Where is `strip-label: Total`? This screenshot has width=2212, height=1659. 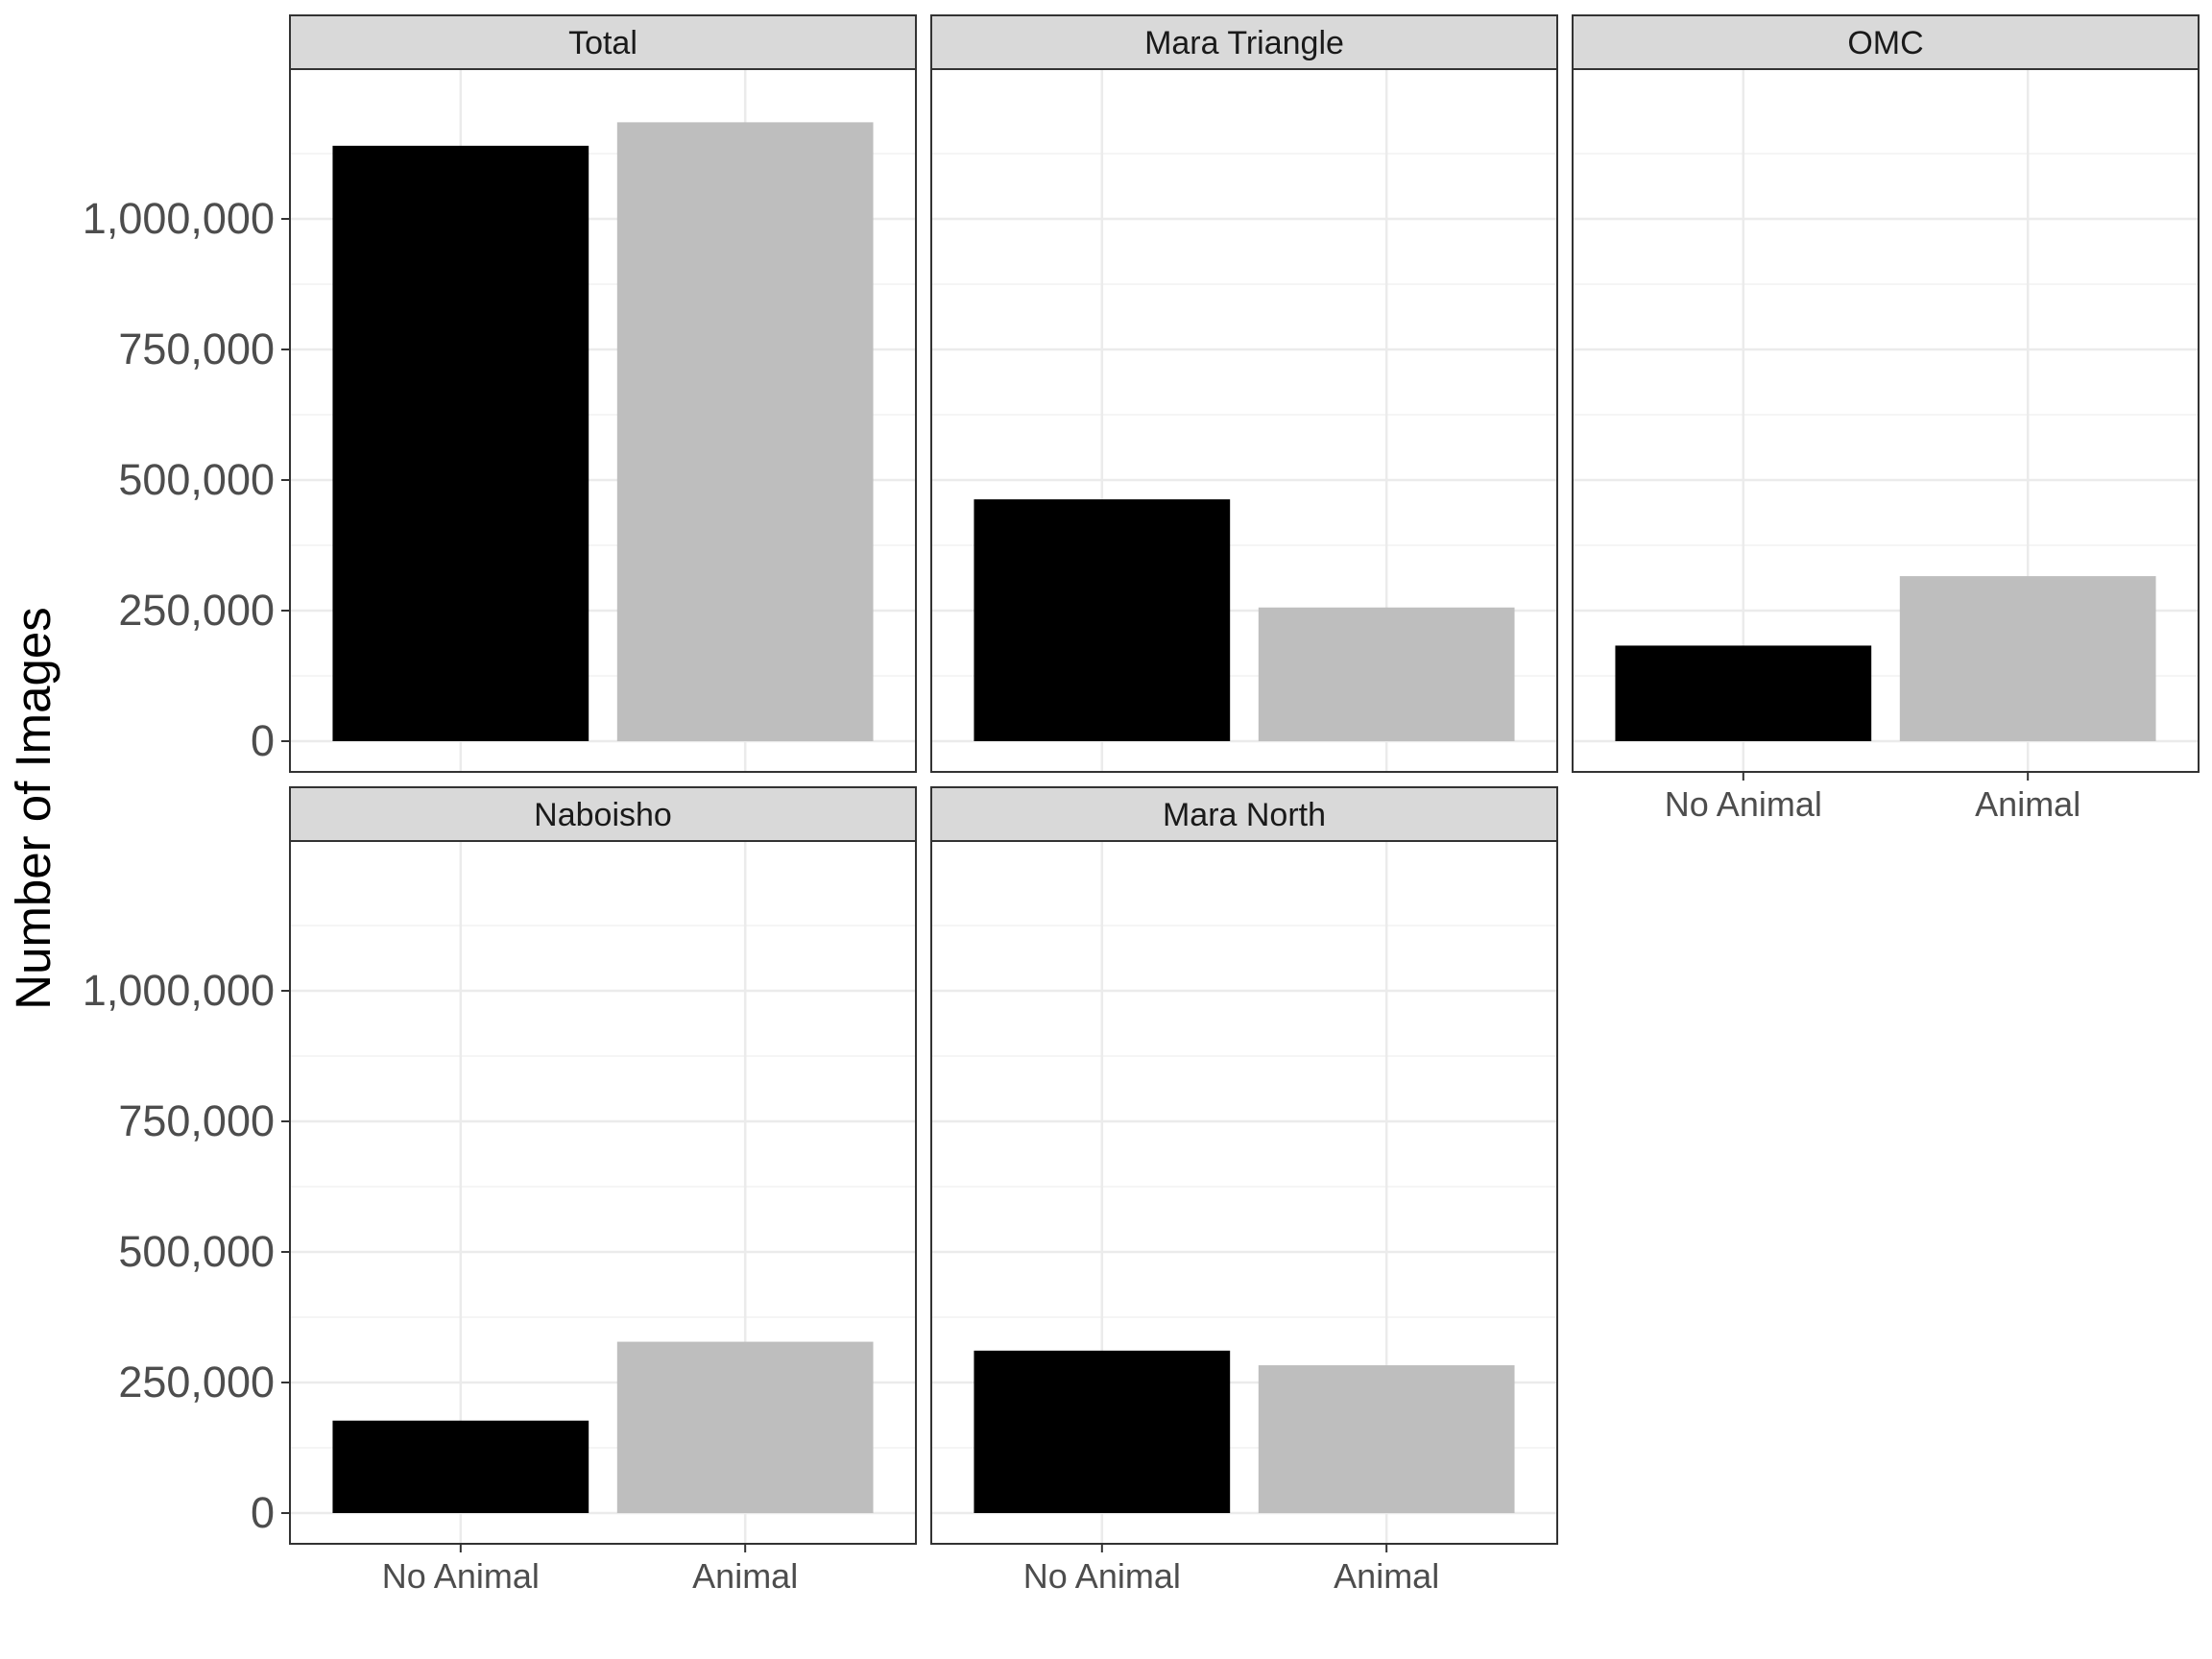 strip-label: Total is located at coordinates (602, 43).